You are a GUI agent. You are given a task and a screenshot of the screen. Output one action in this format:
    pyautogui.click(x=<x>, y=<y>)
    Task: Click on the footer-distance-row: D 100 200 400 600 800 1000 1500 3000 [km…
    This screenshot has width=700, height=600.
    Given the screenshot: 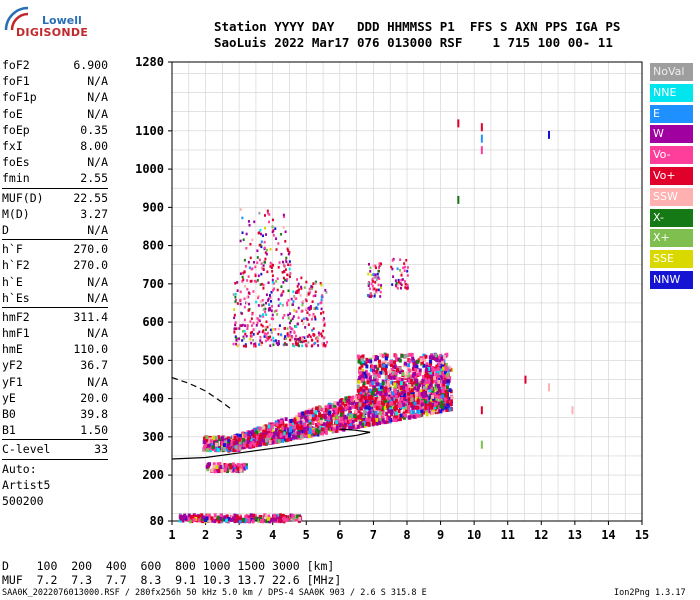 What is the action you would take?
    pyautogui.click(x=168, y=566)
    